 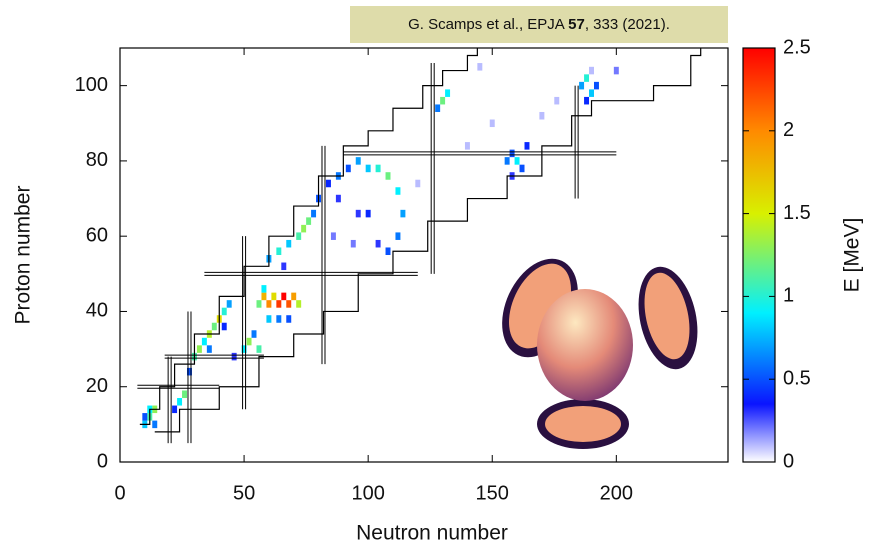 I want to click on x-tick-label: 0, so click(x=119, y=493).